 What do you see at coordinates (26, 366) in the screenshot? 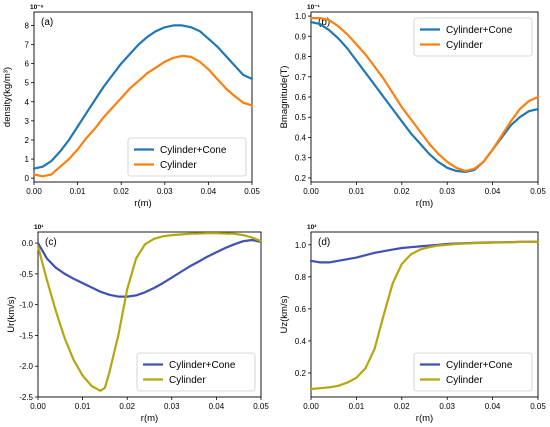
I see `y-tick-label: -2.0` at bounding box center [26, 366].